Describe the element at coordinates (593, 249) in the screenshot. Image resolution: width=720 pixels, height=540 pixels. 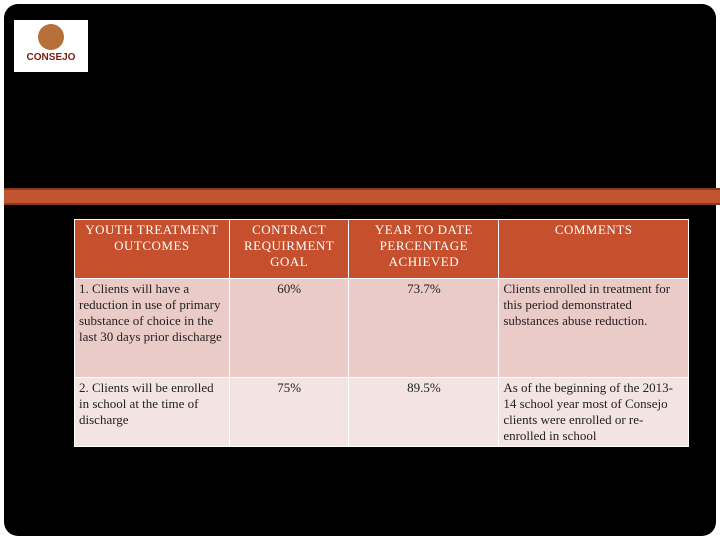
I see `header-cell: COMMENTS` at that location.